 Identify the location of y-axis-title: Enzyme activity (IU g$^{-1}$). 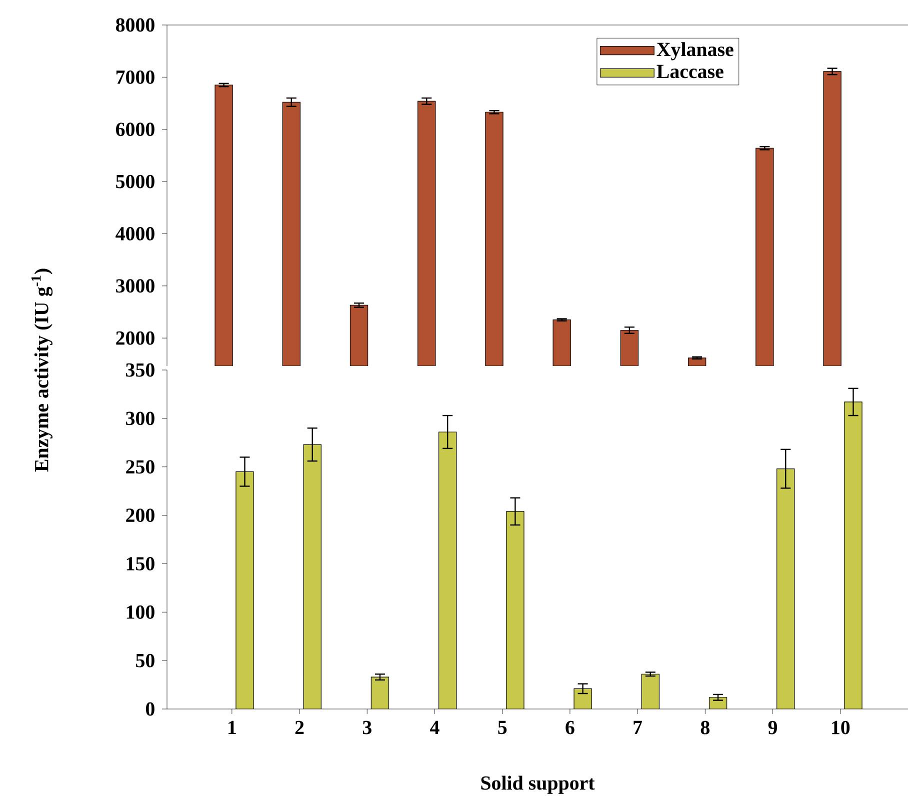
(42, 370).